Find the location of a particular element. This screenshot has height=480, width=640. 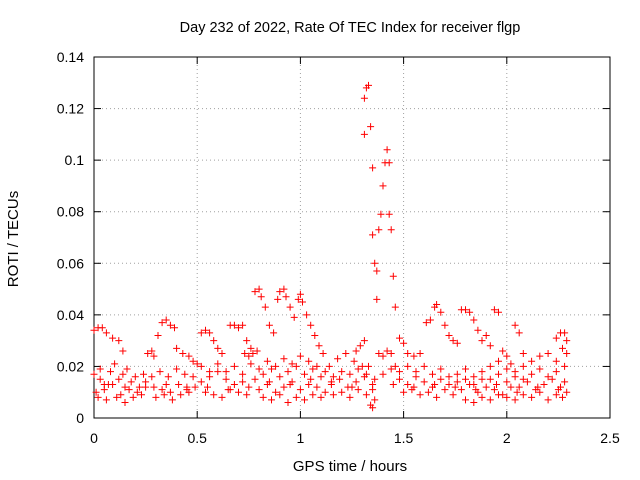

x-axis-label: GPS time / hours is located at coordinates (350, 466).